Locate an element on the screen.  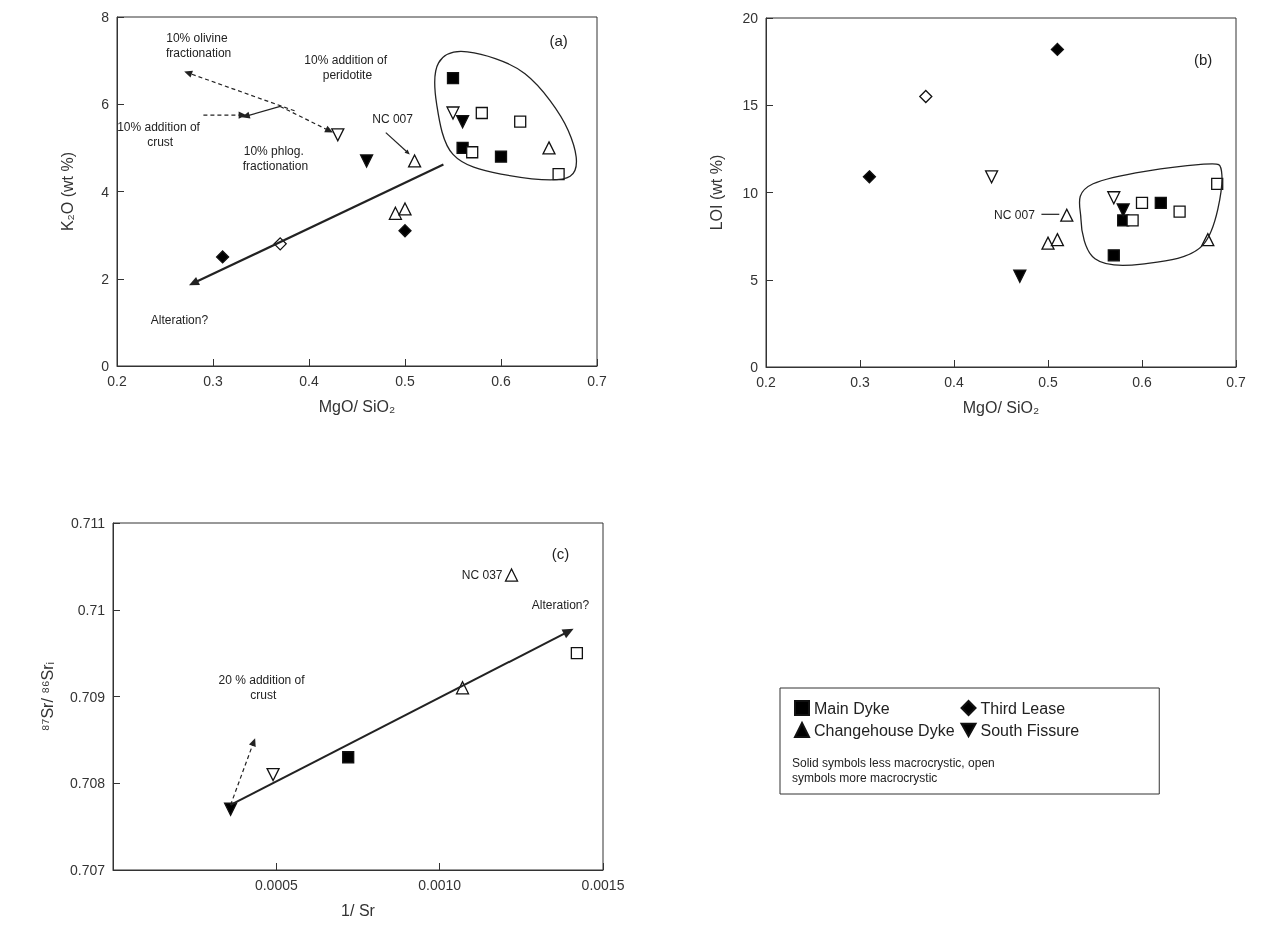
y-tick-label: 10 is located at coordinates (750, 192).